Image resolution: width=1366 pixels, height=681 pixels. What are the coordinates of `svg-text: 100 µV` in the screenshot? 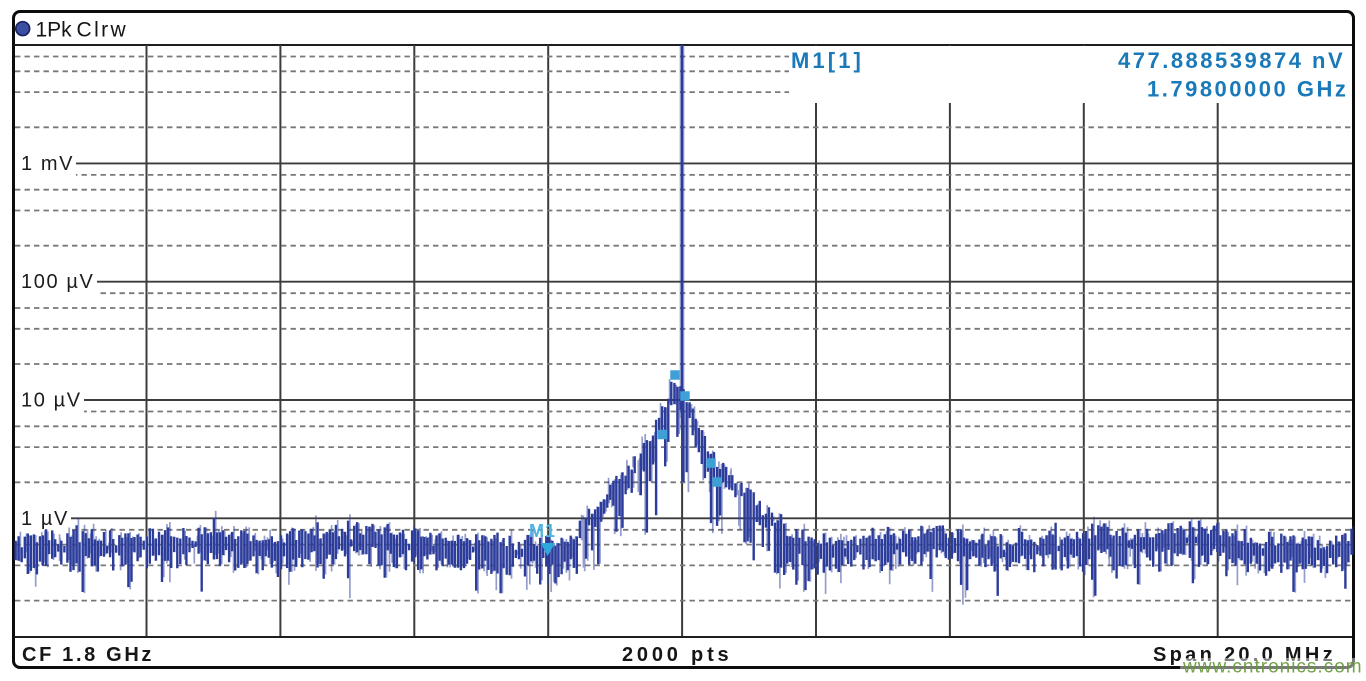 It's located at (57, 282).